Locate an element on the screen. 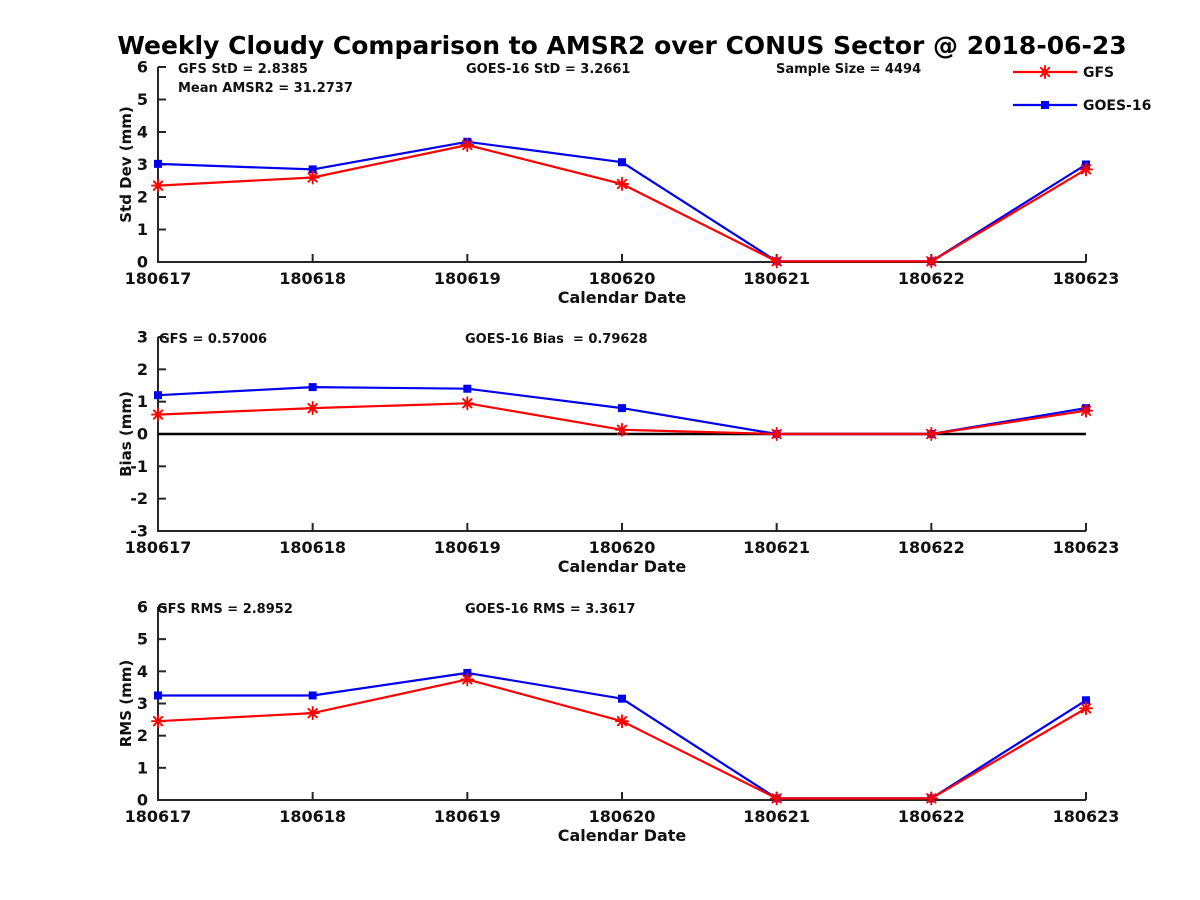 The image size is (1200, 900). annotation: GFS StD = 2.8385 is located at coordinates (243, 69).